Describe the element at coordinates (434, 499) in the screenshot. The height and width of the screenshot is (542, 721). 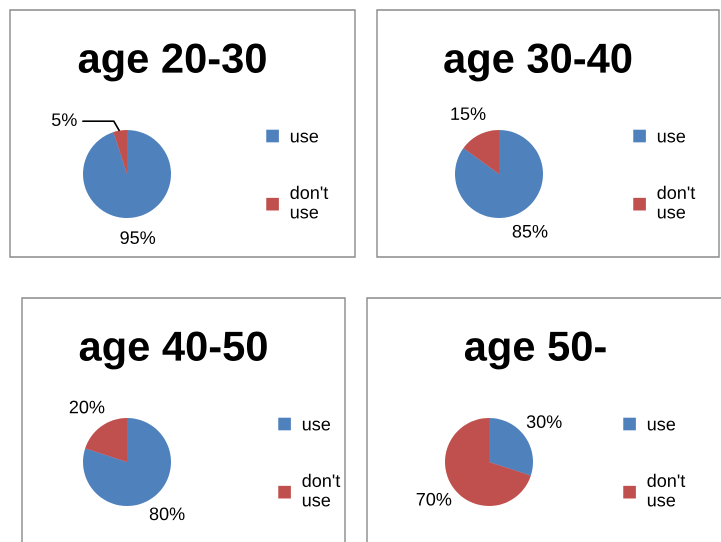
I see `data-label: 70%` at that location.